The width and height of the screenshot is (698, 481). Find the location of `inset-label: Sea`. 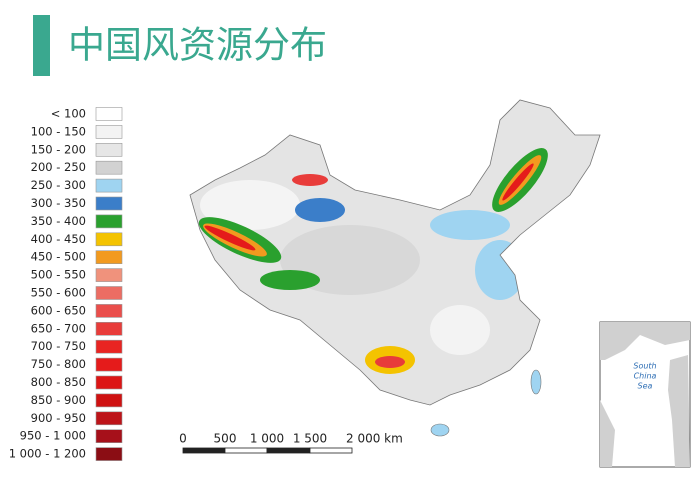

inset-label: Sea is located at coordinates (645, 386).